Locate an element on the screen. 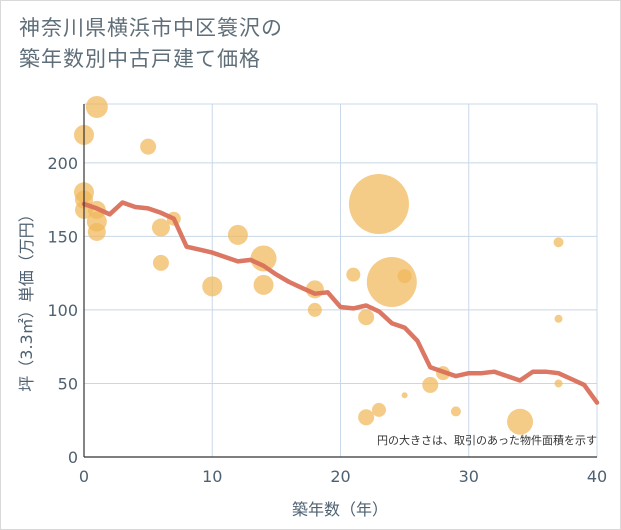 This screenshot has height=530, width=621. y-tick-label: 0 is located at coordinates (73, 457).